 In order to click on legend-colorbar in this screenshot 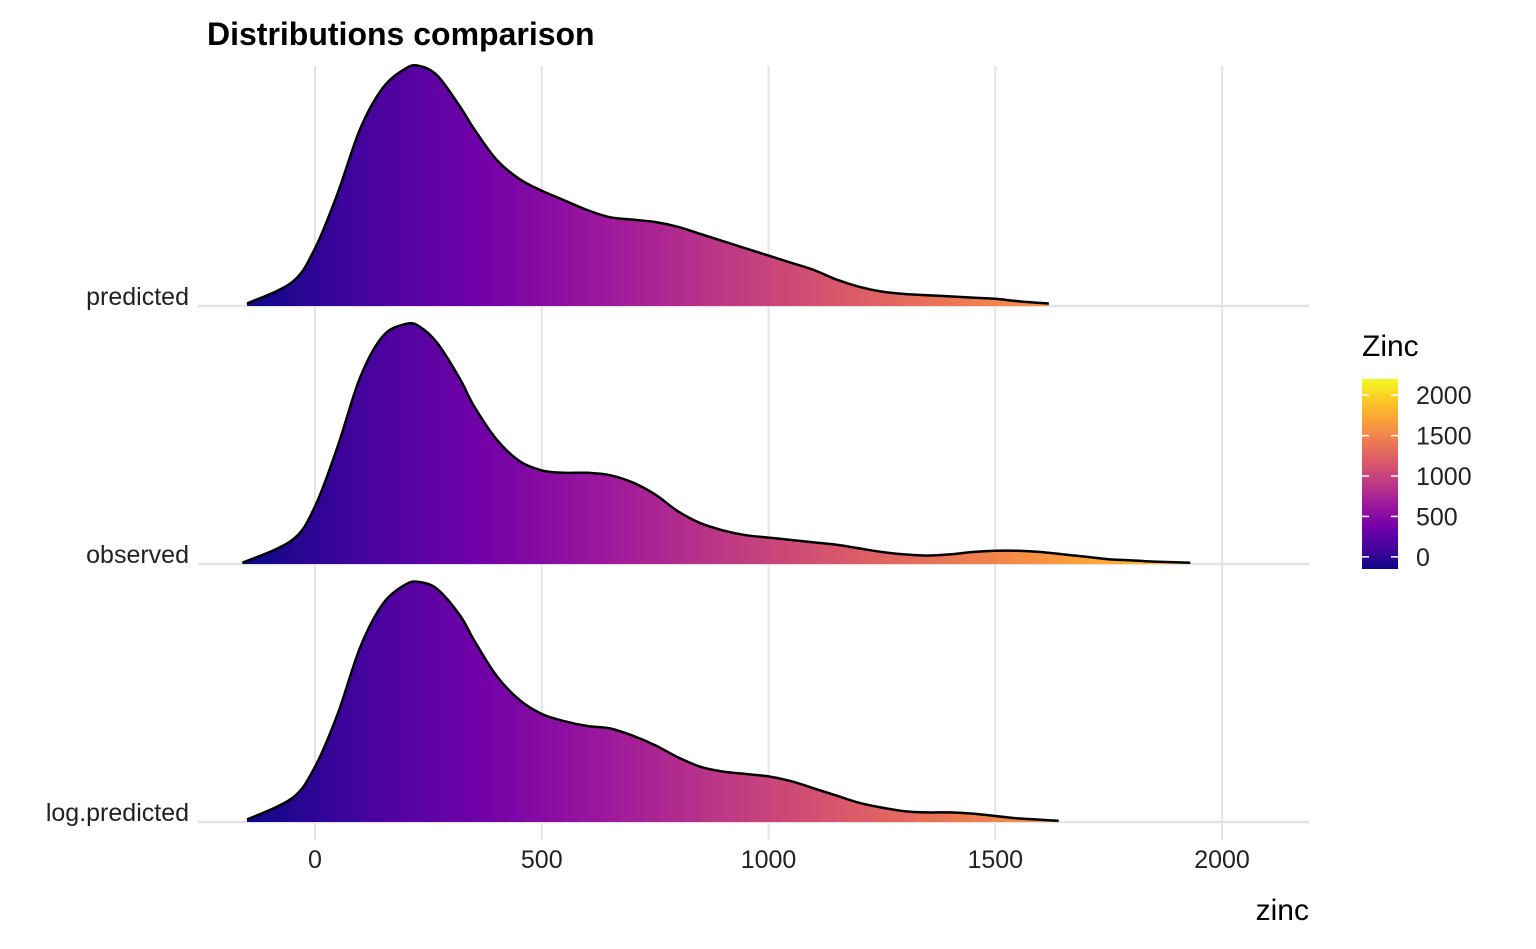, I will do `click(1380, 474)`.